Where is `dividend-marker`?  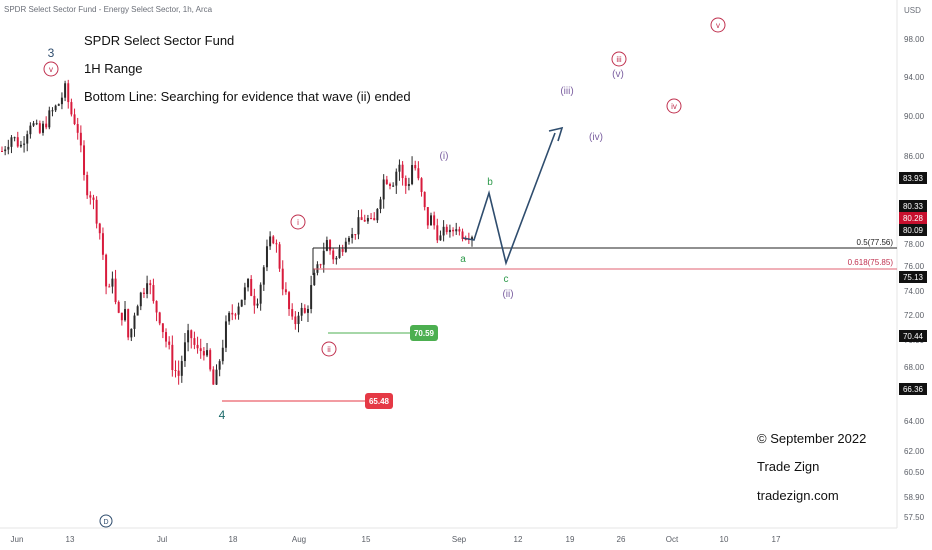
dividend-marker is located at coordinates (106, 521).